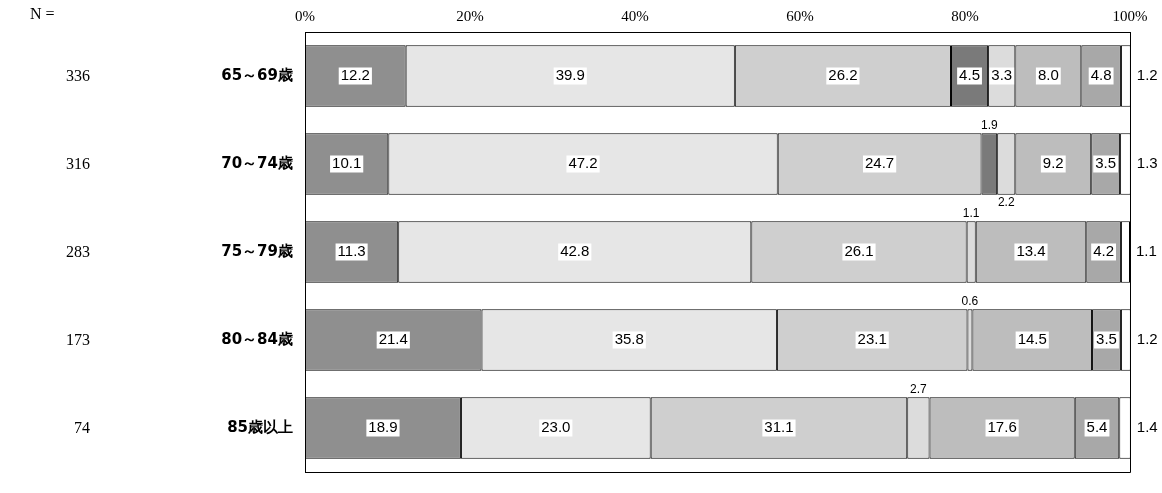 The height and width of the screenshot is (493, 1162). Describe the element at coordinates (1147, 163) in the screenshot. I see `data-label: 1.3` at that location.